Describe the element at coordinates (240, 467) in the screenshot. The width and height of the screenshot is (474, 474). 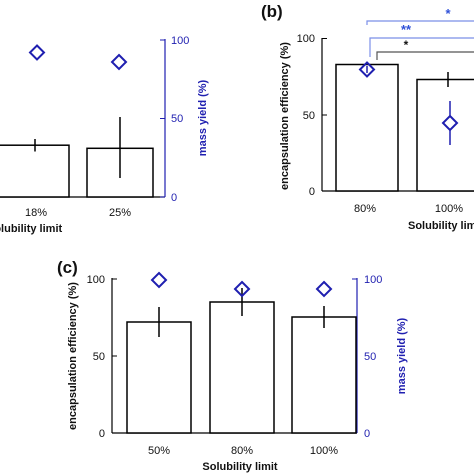
I see `panel-c-x-axis-label: Solubility limit` at that location.